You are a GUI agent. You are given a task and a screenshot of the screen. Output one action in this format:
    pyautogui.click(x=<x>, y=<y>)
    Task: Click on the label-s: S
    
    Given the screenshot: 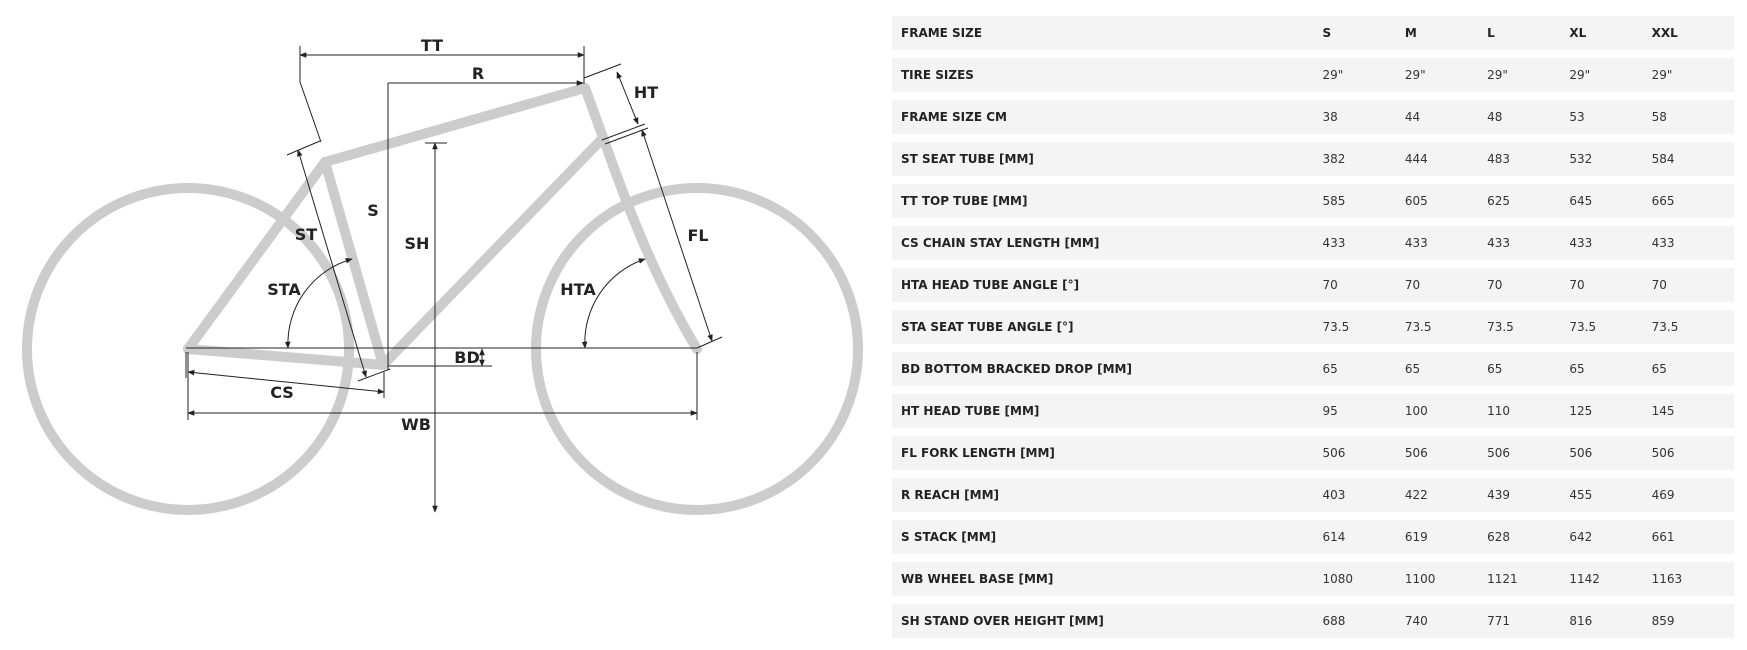 What is the action you would take?
    pyautogui.click(x=373, y=210)
    